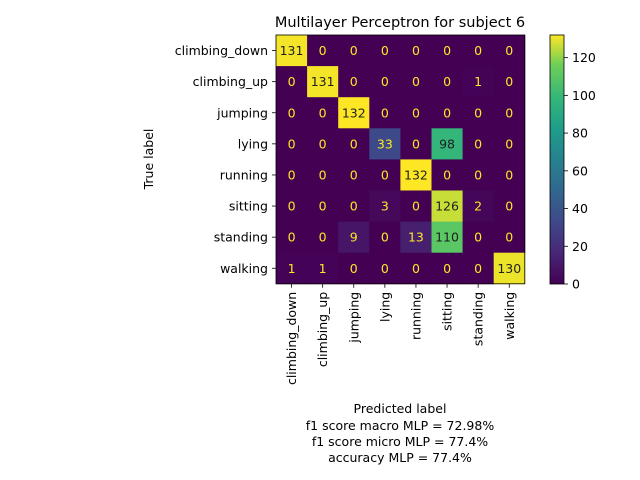  I want to click on y-tick-label: lying, so click(253, 143).